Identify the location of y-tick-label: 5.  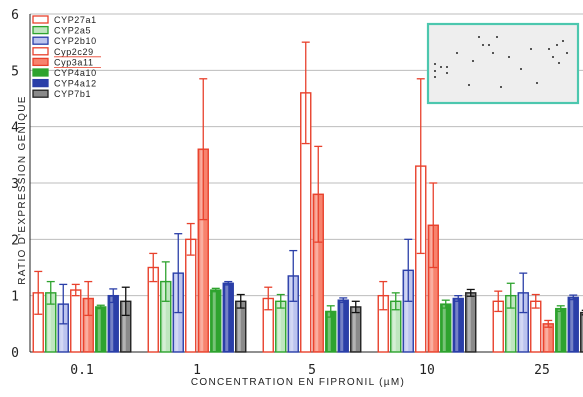
(15, 71).